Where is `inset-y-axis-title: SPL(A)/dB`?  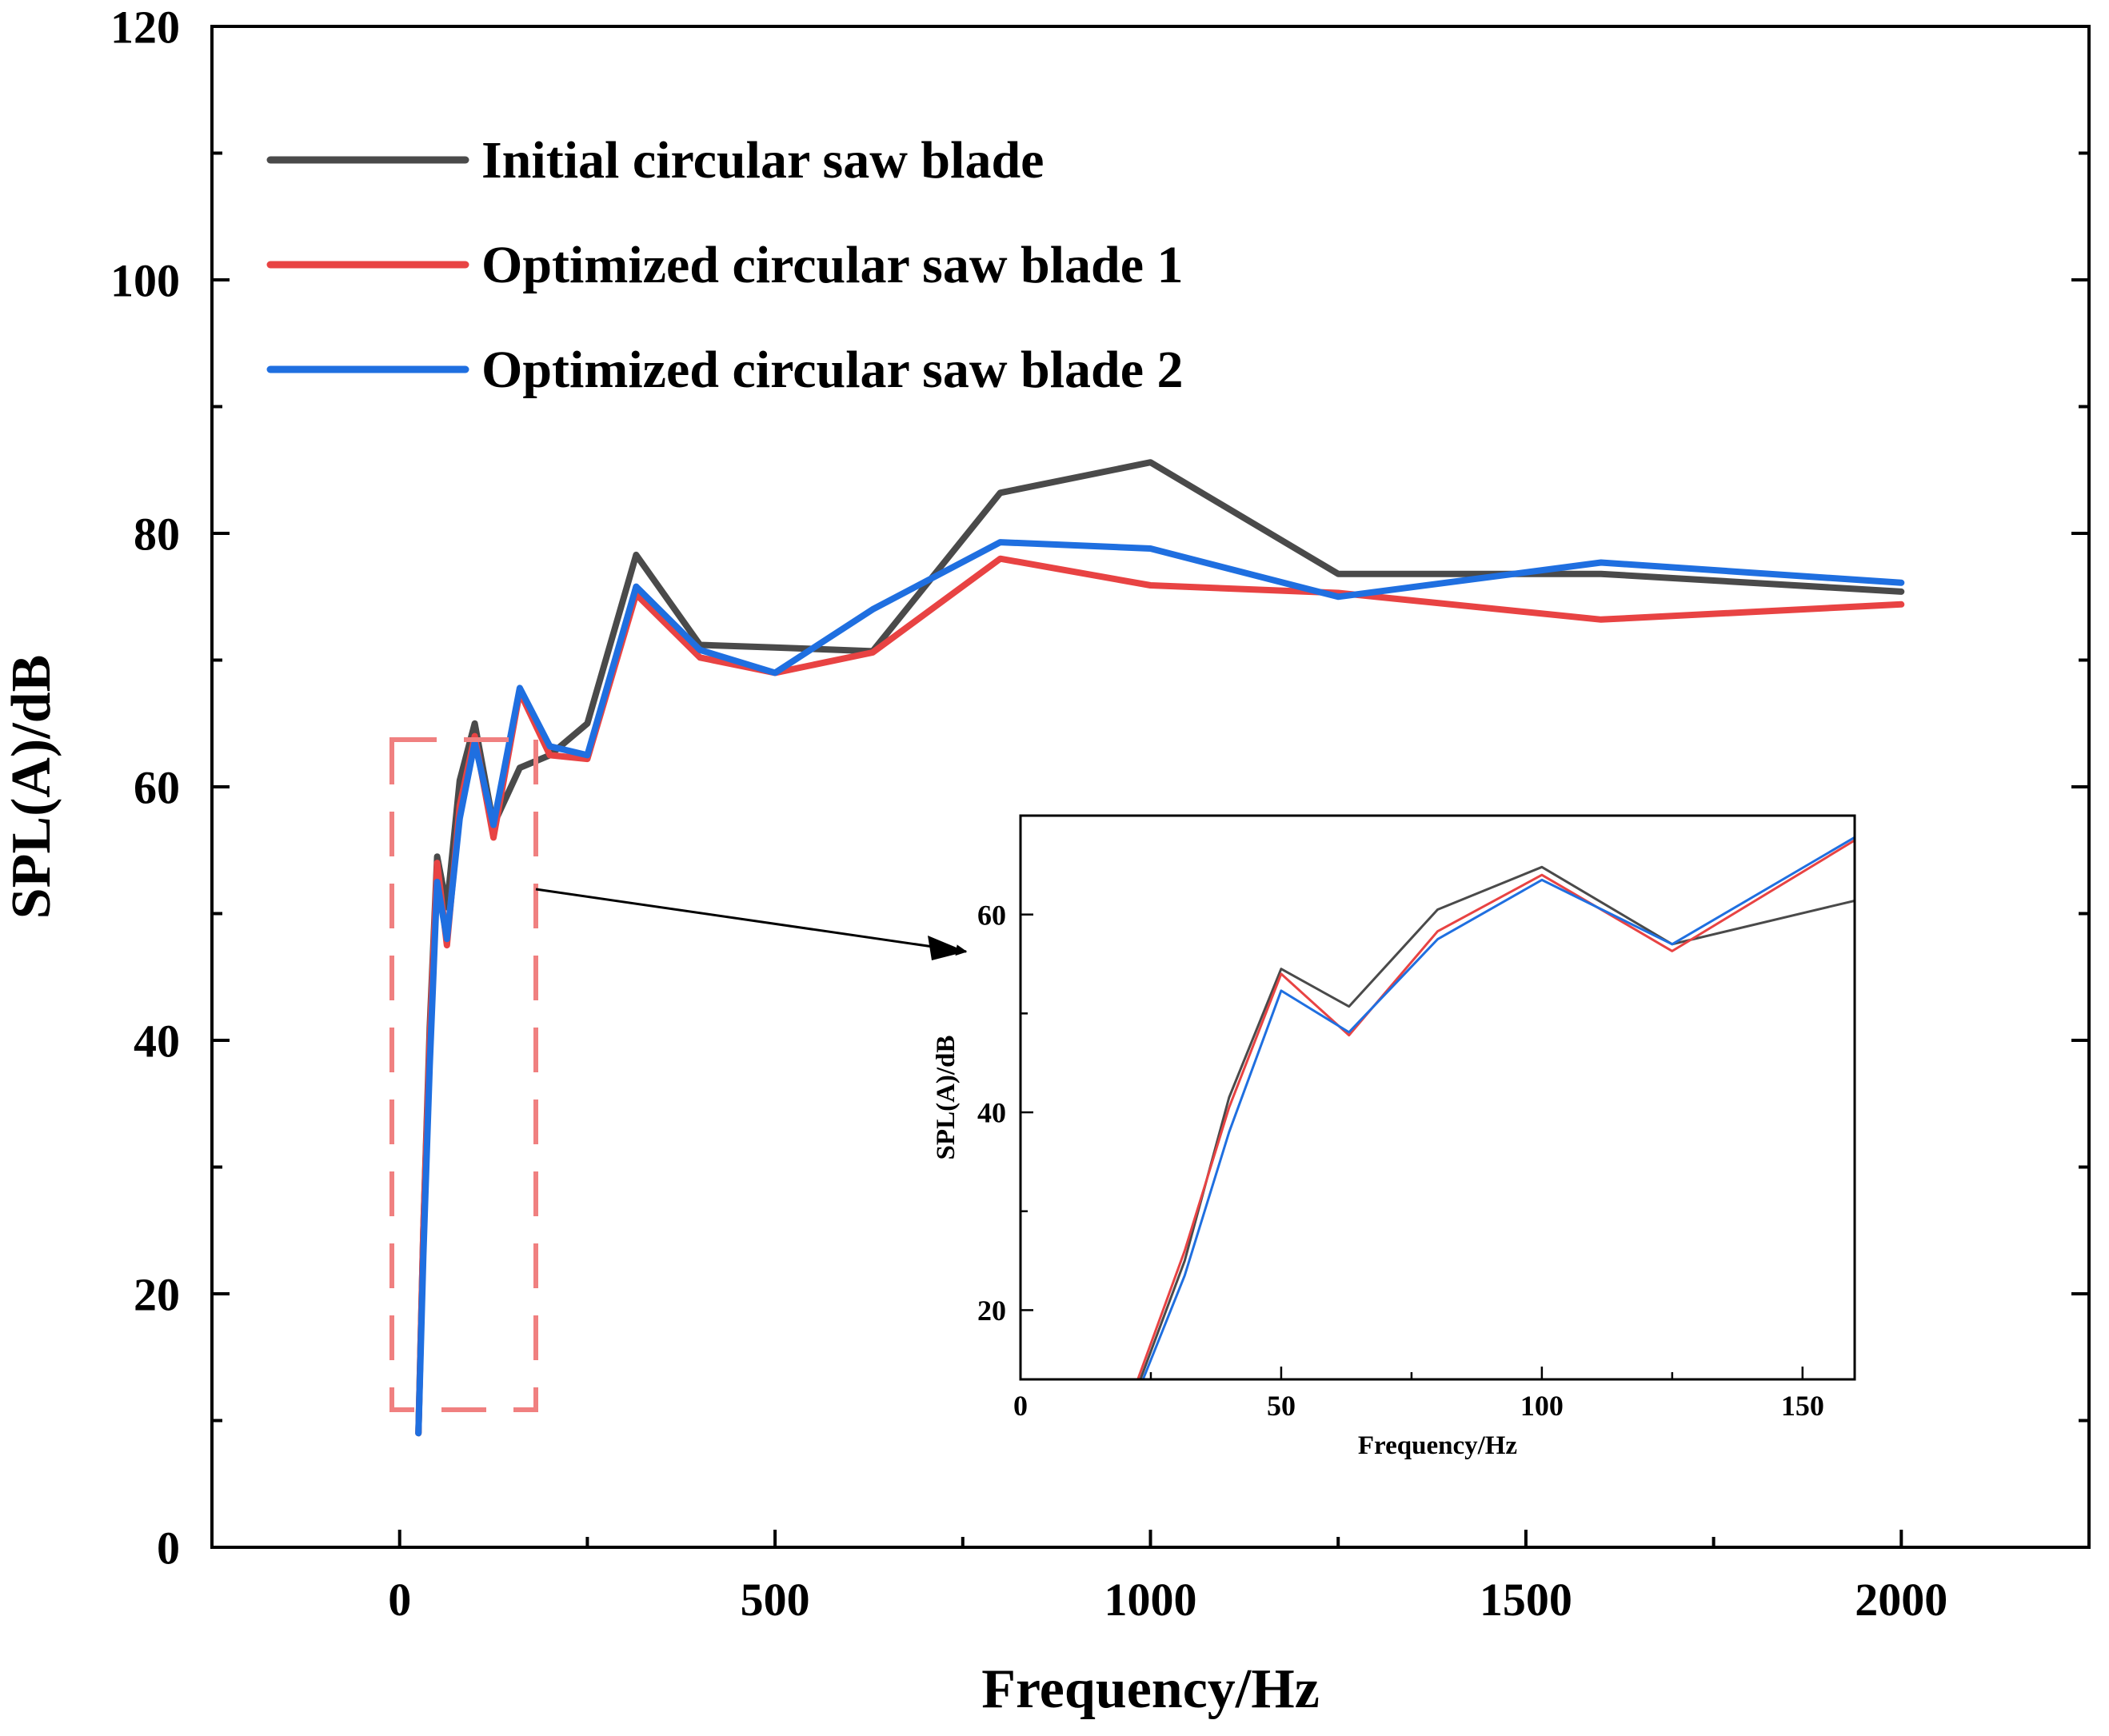
inset-y-axis-title: SPL(A)/dB is located at coordinates (946, 1098).